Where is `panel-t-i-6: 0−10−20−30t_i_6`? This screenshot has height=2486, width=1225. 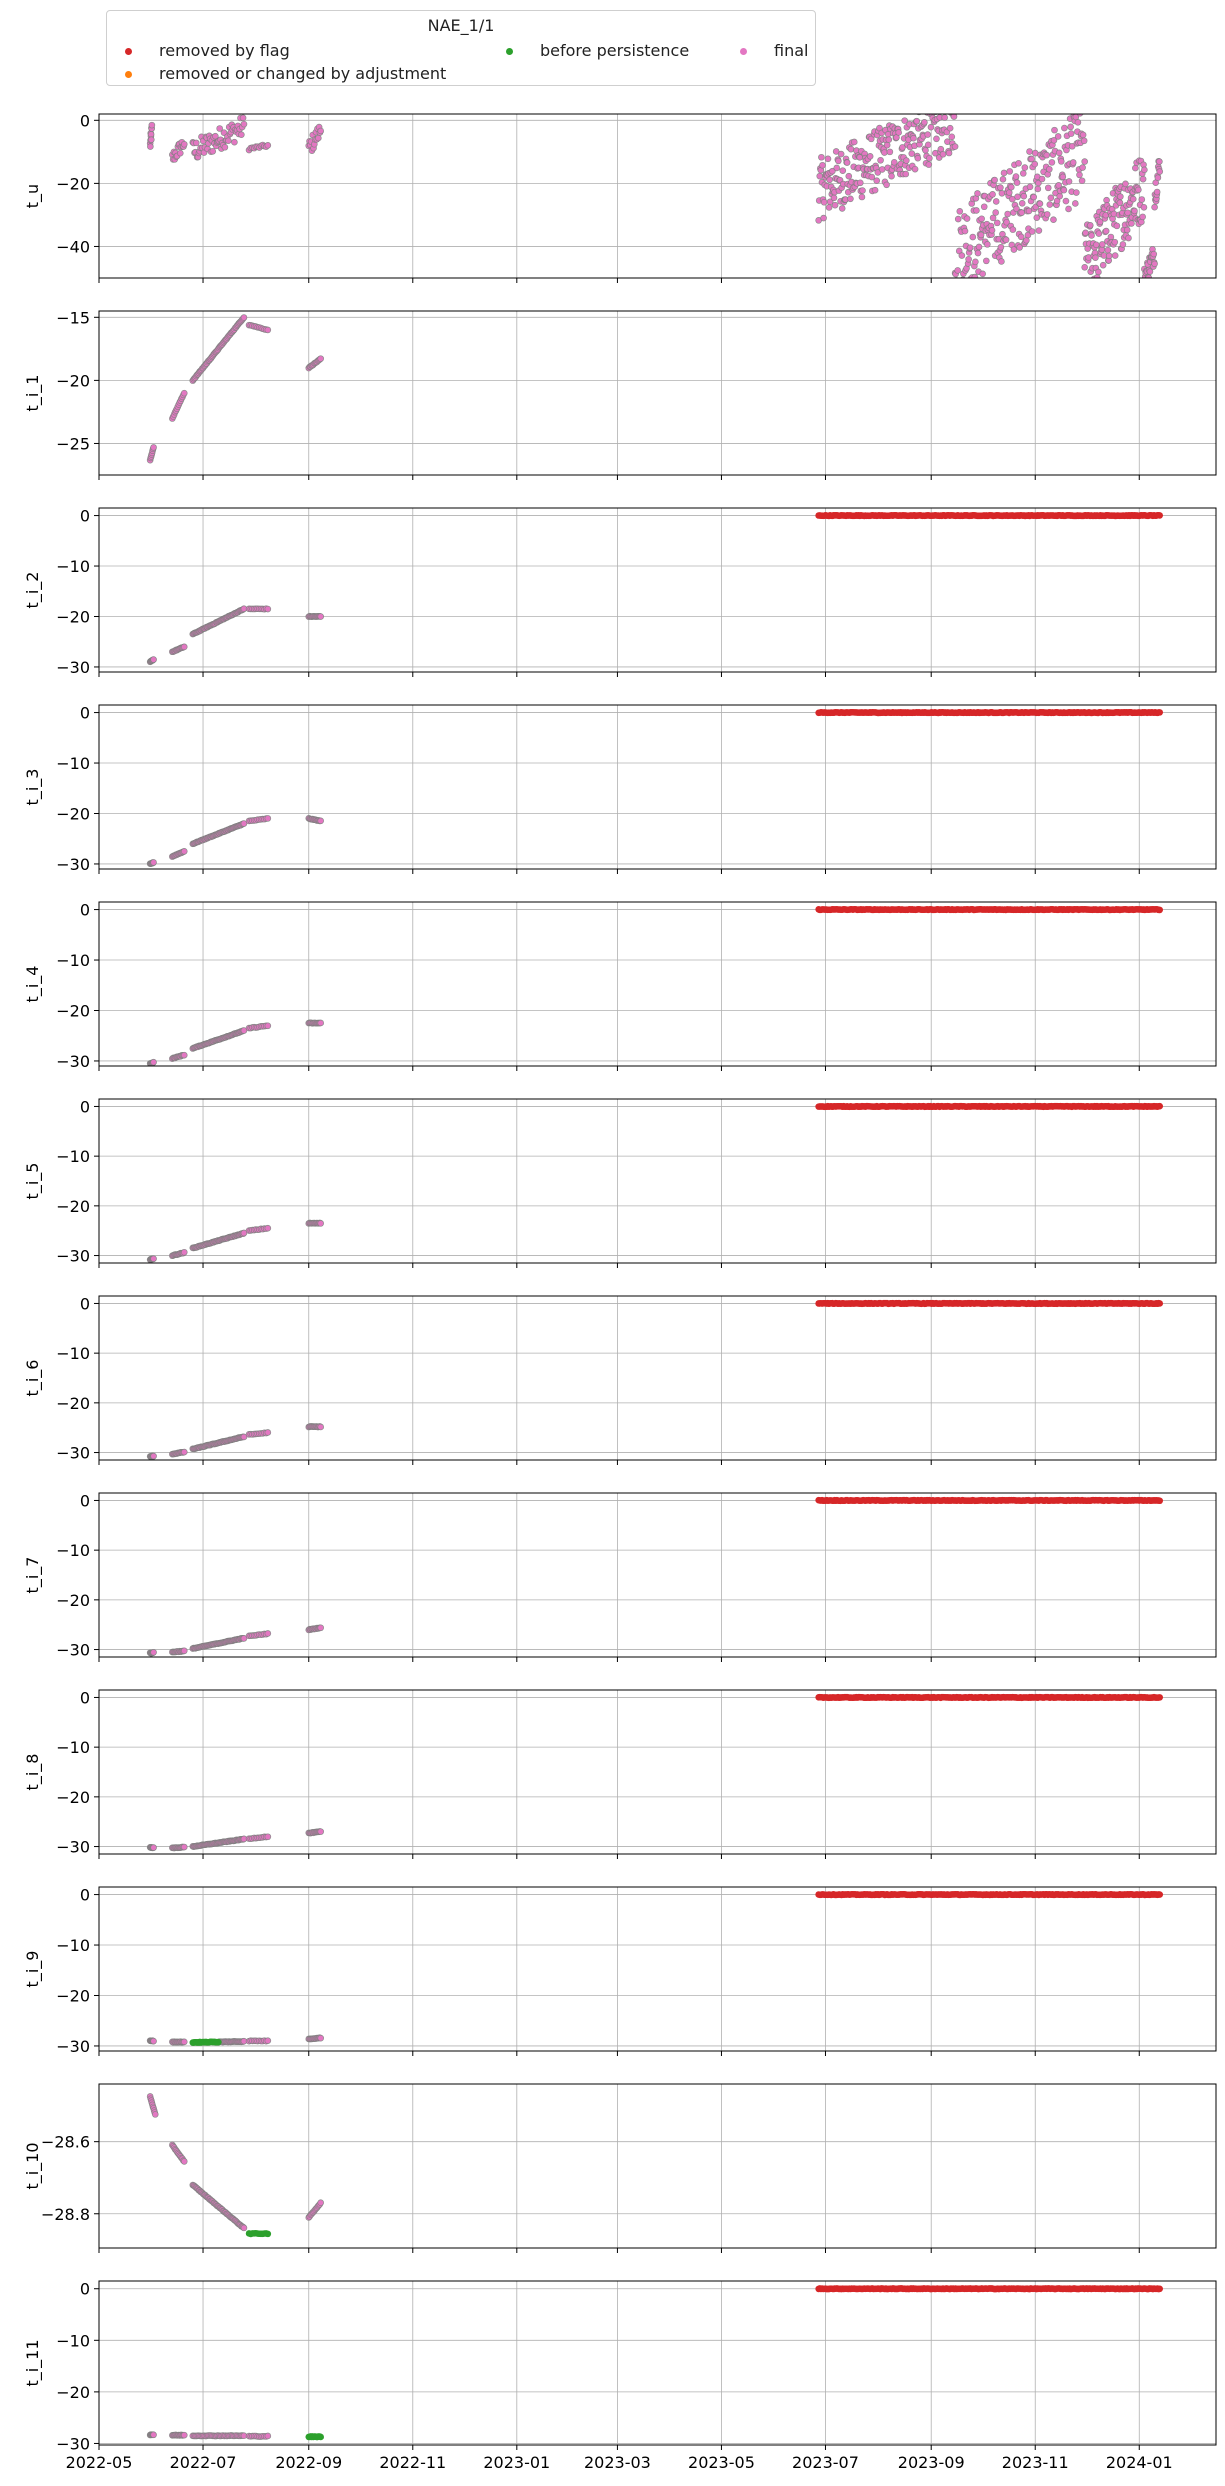
panel-t-i-6: 0−10−20−30t_i_6 is located at coordinates (620, 1379).